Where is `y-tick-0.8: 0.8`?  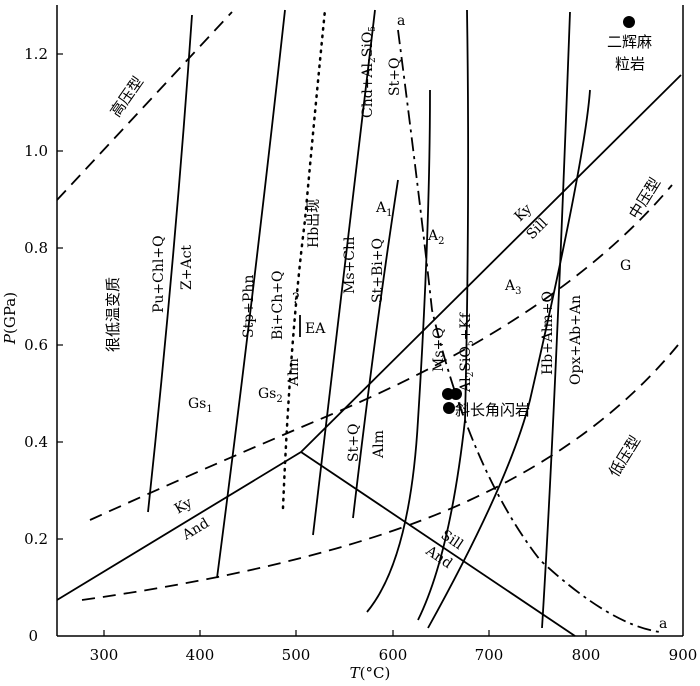 y-tick-0.8: 0.8 is located at coordinates (36, 248).